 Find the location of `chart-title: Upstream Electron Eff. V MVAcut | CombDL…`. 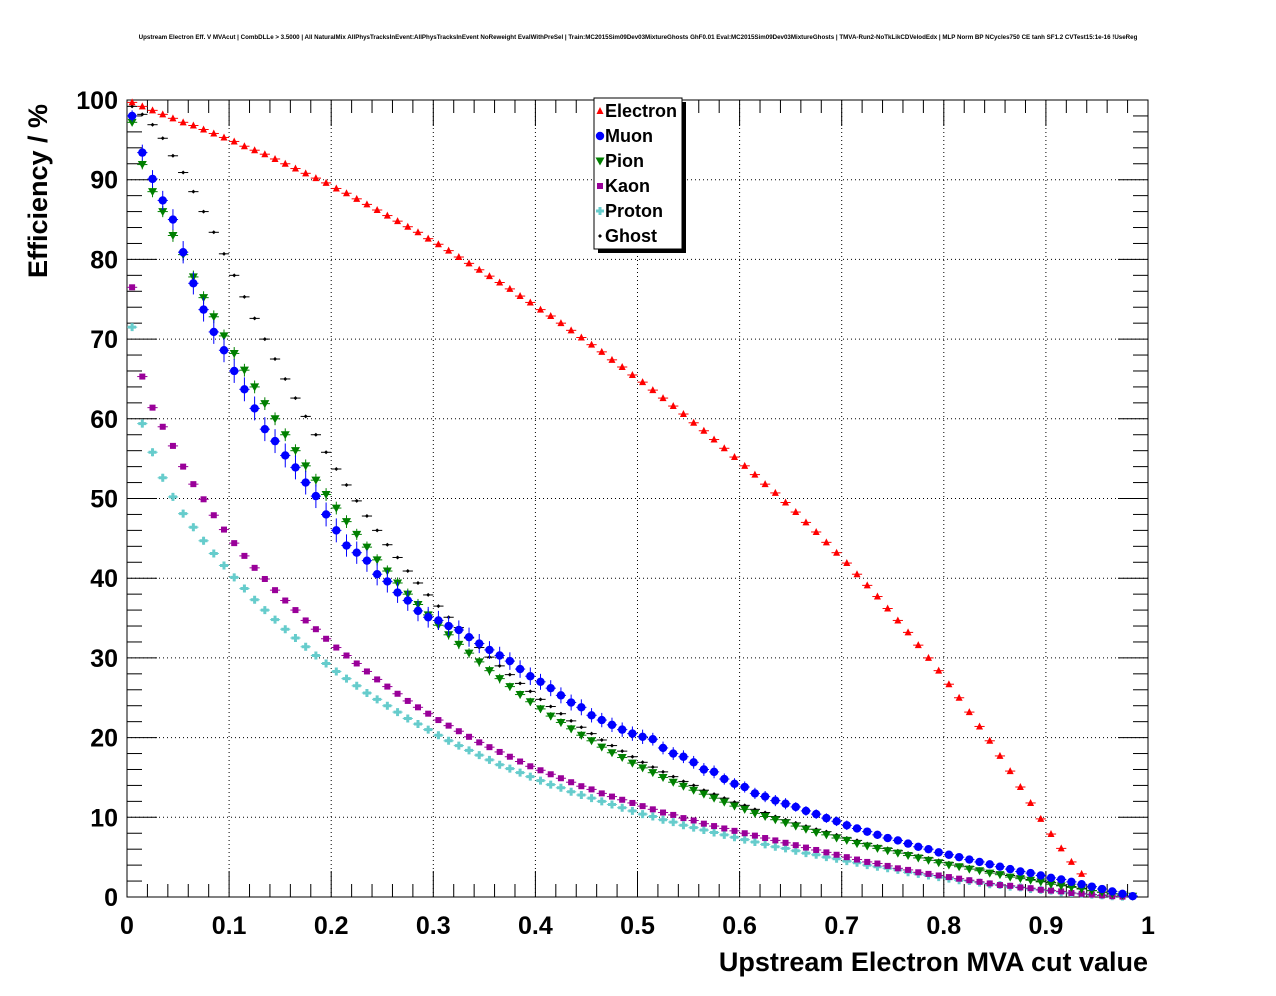

chart-title: Upstream Electron Eff. V MVAcut | CombDL… is located at coordinates (638, 37).